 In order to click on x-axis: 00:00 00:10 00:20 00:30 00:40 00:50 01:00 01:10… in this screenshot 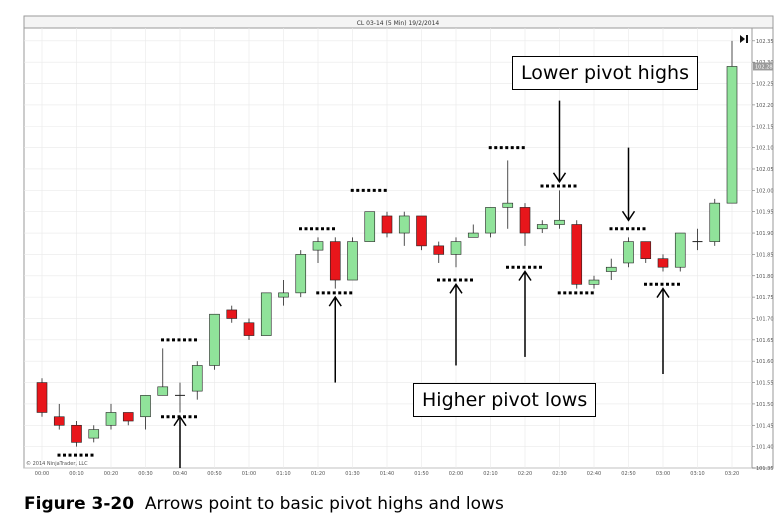, I will do `click(387, 474)`.